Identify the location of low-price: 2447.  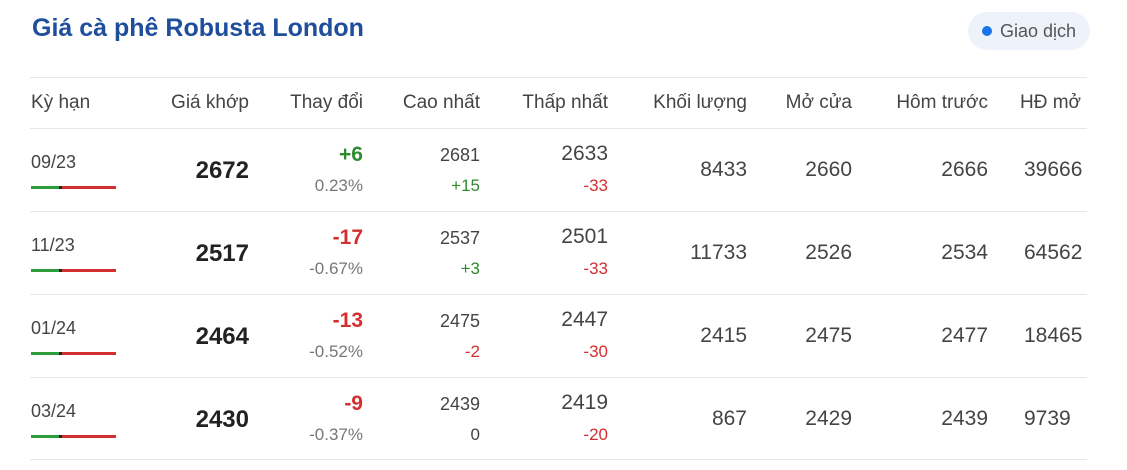
(584, 319).